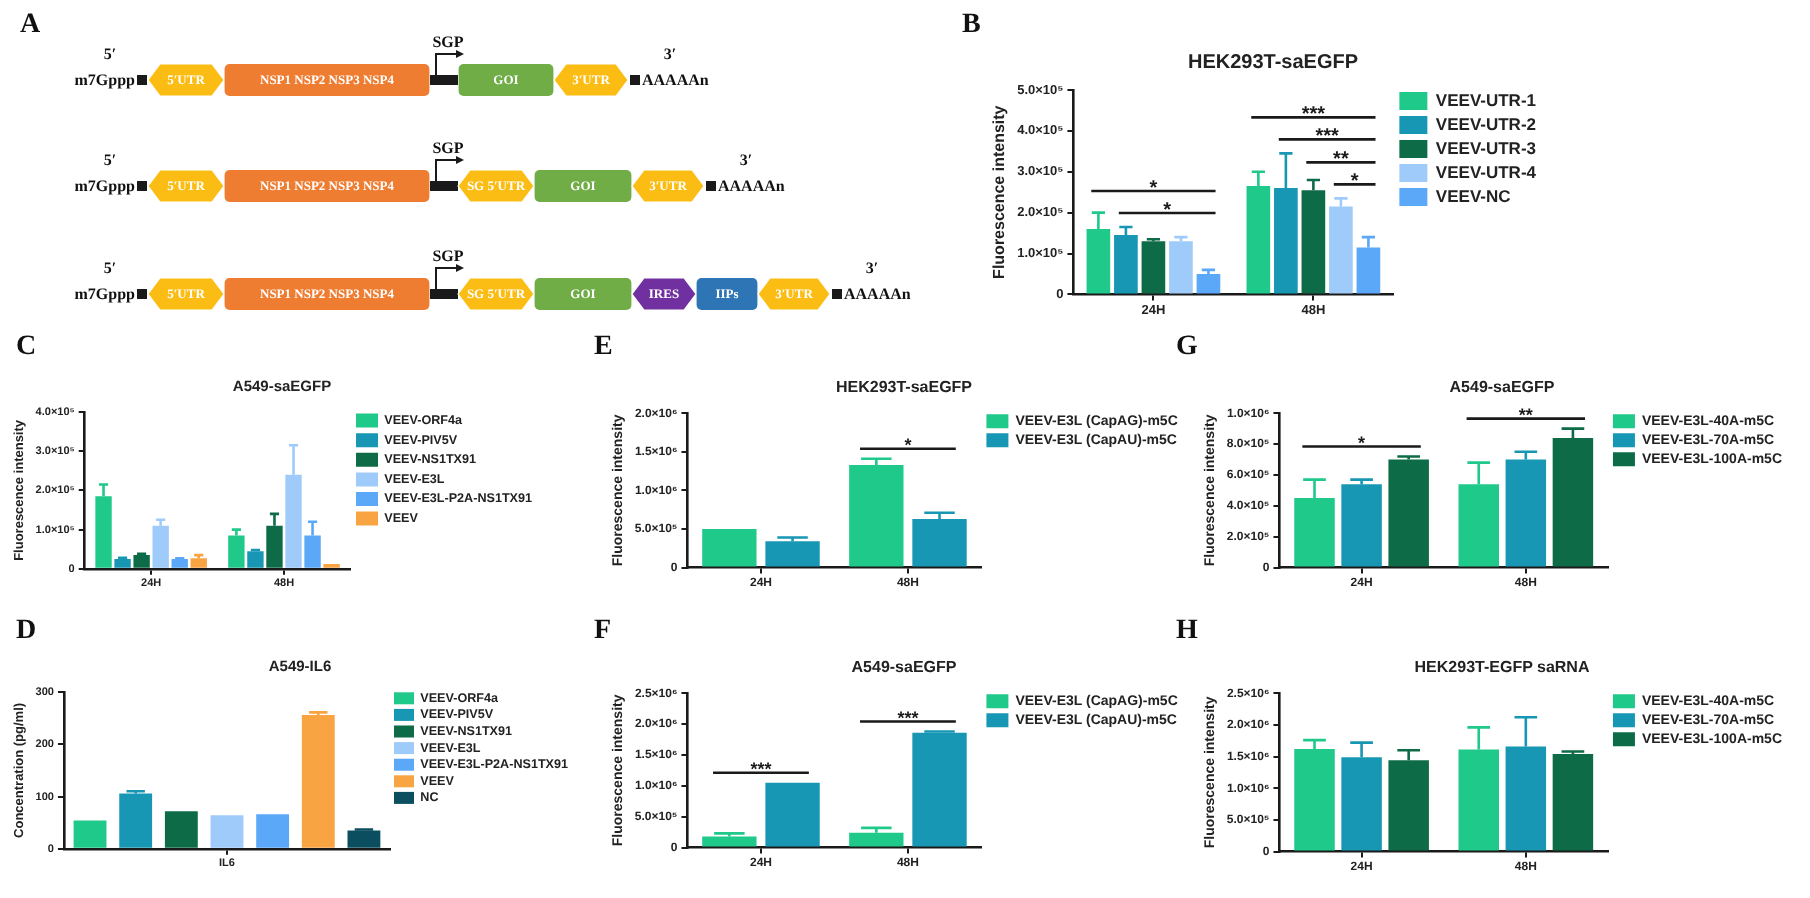  Describe the element at coordinates (1486, 147) in the screenshot. I see `legend-label: VEEV-UTR-3` at that location.